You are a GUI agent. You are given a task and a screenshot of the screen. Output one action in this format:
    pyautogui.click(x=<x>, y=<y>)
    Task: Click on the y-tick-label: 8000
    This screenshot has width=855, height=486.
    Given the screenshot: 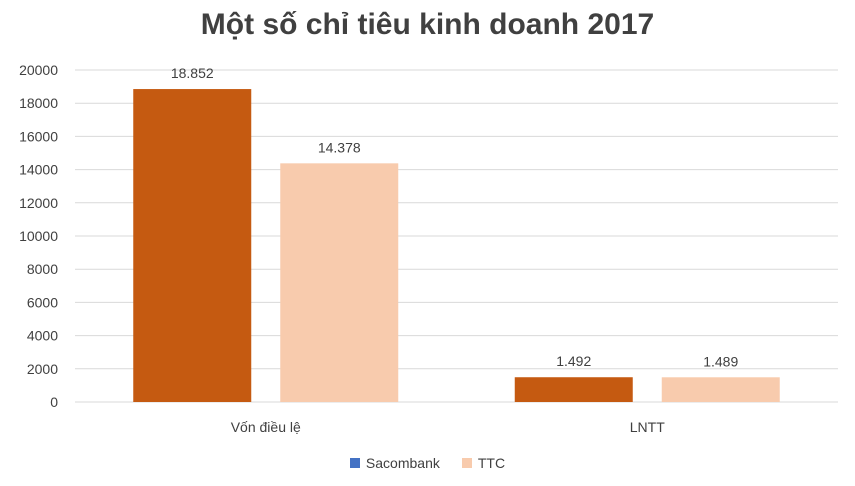 What is the action you would take?
    pyautogui.click(x=42, y=269)
    